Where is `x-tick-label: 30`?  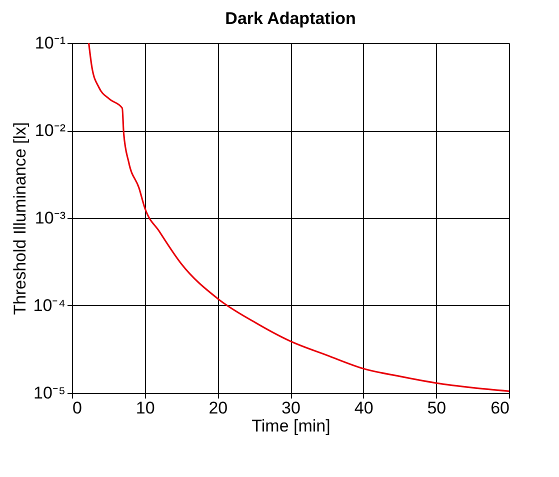
x-tick-label: 30 is located at coordinates (291, 408).